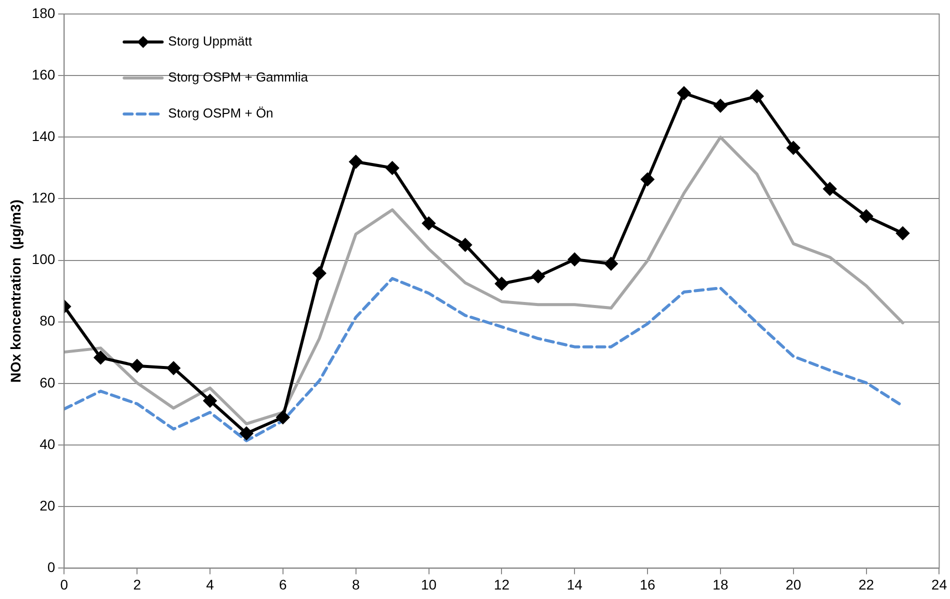 Image resolution: width=950 pixels, height=599 pixels. Describe the element at coordinates (866, 584) in the screenshot. I see `x-tick-label: 22` at that location.